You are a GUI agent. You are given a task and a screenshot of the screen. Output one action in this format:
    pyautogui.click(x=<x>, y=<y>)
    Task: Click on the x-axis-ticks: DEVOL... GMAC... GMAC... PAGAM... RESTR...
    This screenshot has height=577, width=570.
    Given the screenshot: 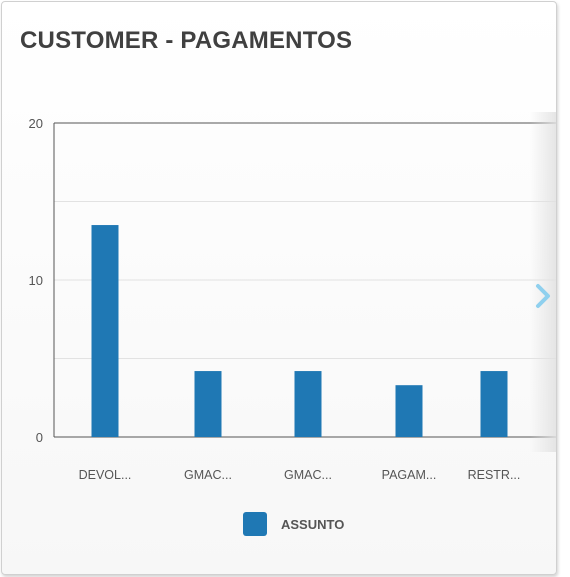 What is the action you would take?
    pyautogui.click(x=300, y=475)
    